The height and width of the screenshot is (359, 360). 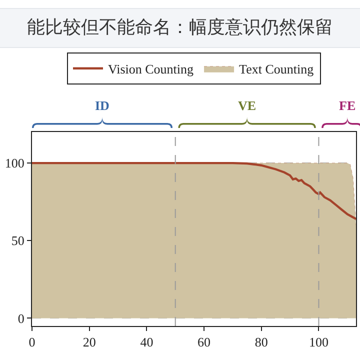 What do you see at coordinates (32, 342) in the screenshot?
I see `x-tick-label: 0` at bounding box center [32, 342].